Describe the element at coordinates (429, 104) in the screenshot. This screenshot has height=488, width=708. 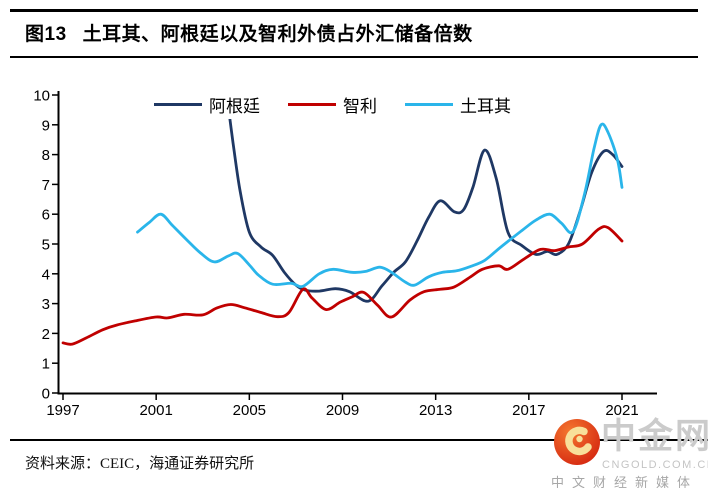
I see `legend-swatch-turkey` at that location.